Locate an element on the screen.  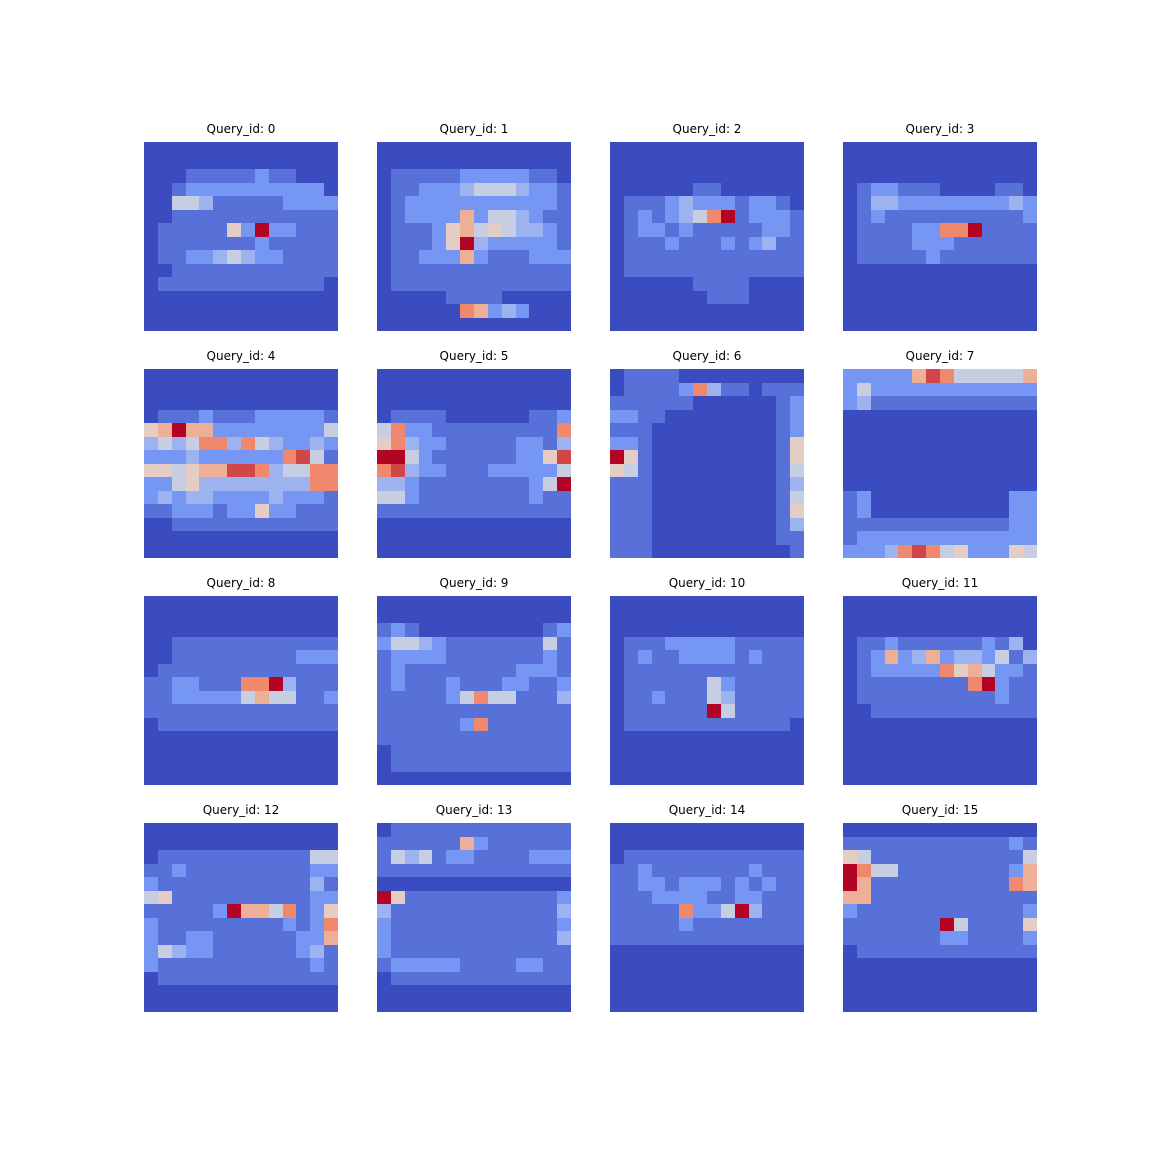
heatmap-panel: Query_id: 14 is located at coordinates (707, 907).